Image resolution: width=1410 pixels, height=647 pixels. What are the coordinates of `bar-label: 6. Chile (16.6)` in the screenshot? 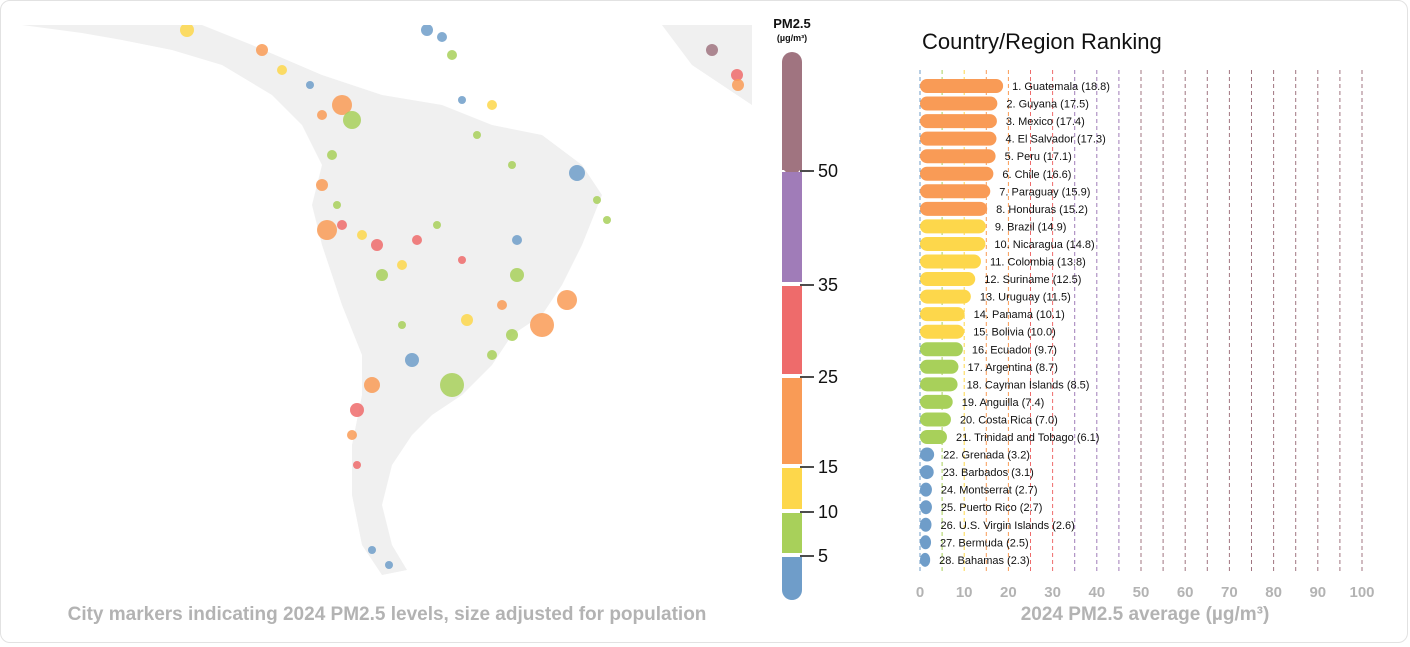 It's located at (1036, 175).